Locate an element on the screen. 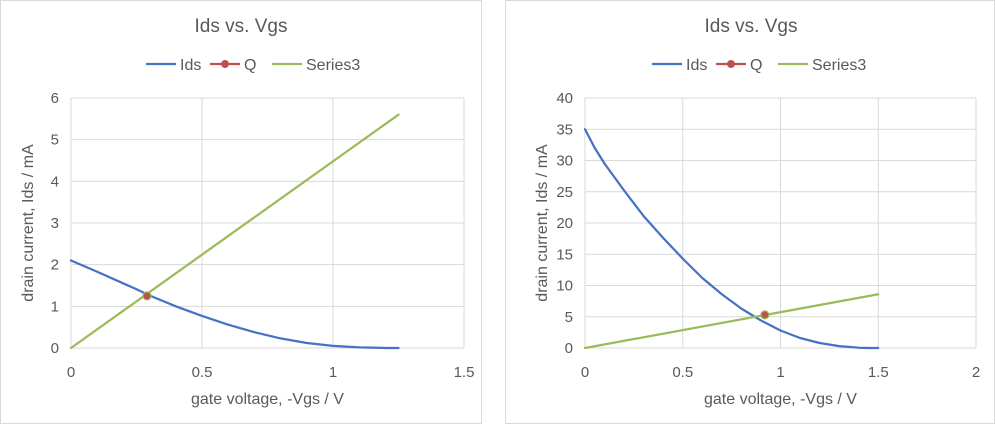  y-tick-label: 20 is located at coordinates (564, 223).